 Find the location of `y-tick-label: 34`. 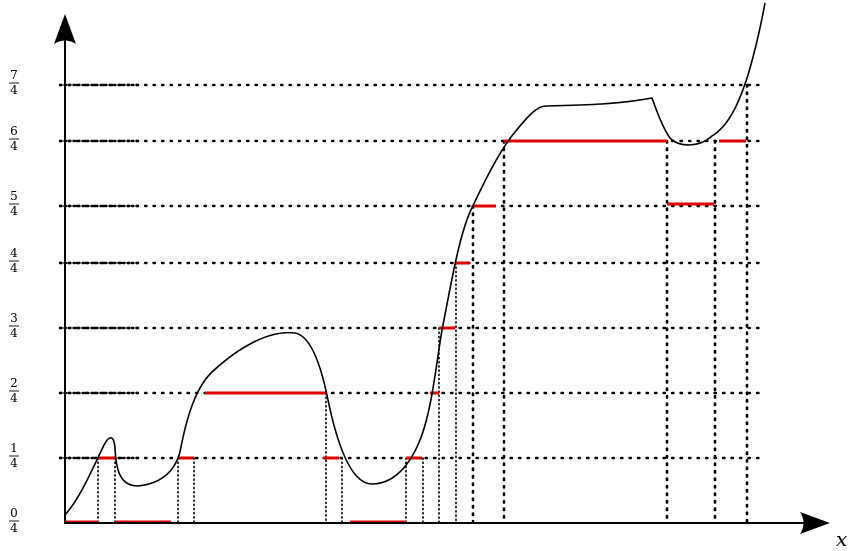

y-tick-label: 34 is located at coordinates (14, 325).